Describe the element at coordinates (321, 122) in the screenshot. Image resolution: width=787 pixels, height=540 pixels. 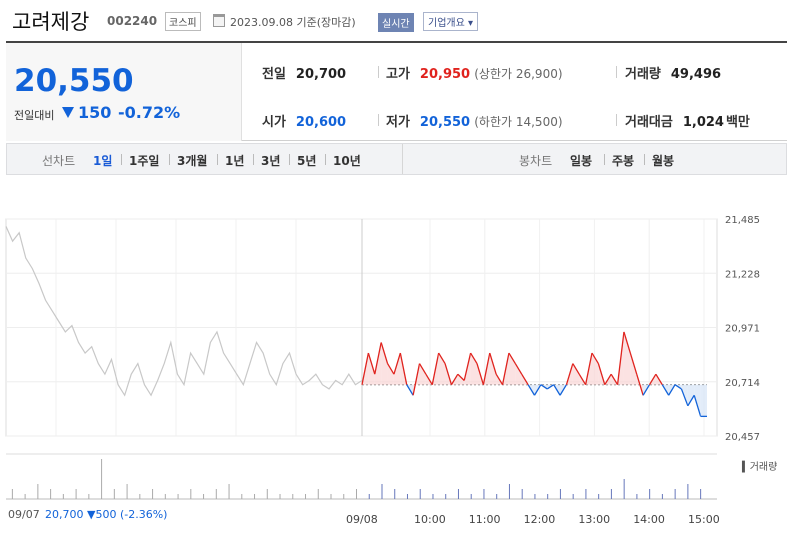
I see `open-price-value: 20,600` at that location.